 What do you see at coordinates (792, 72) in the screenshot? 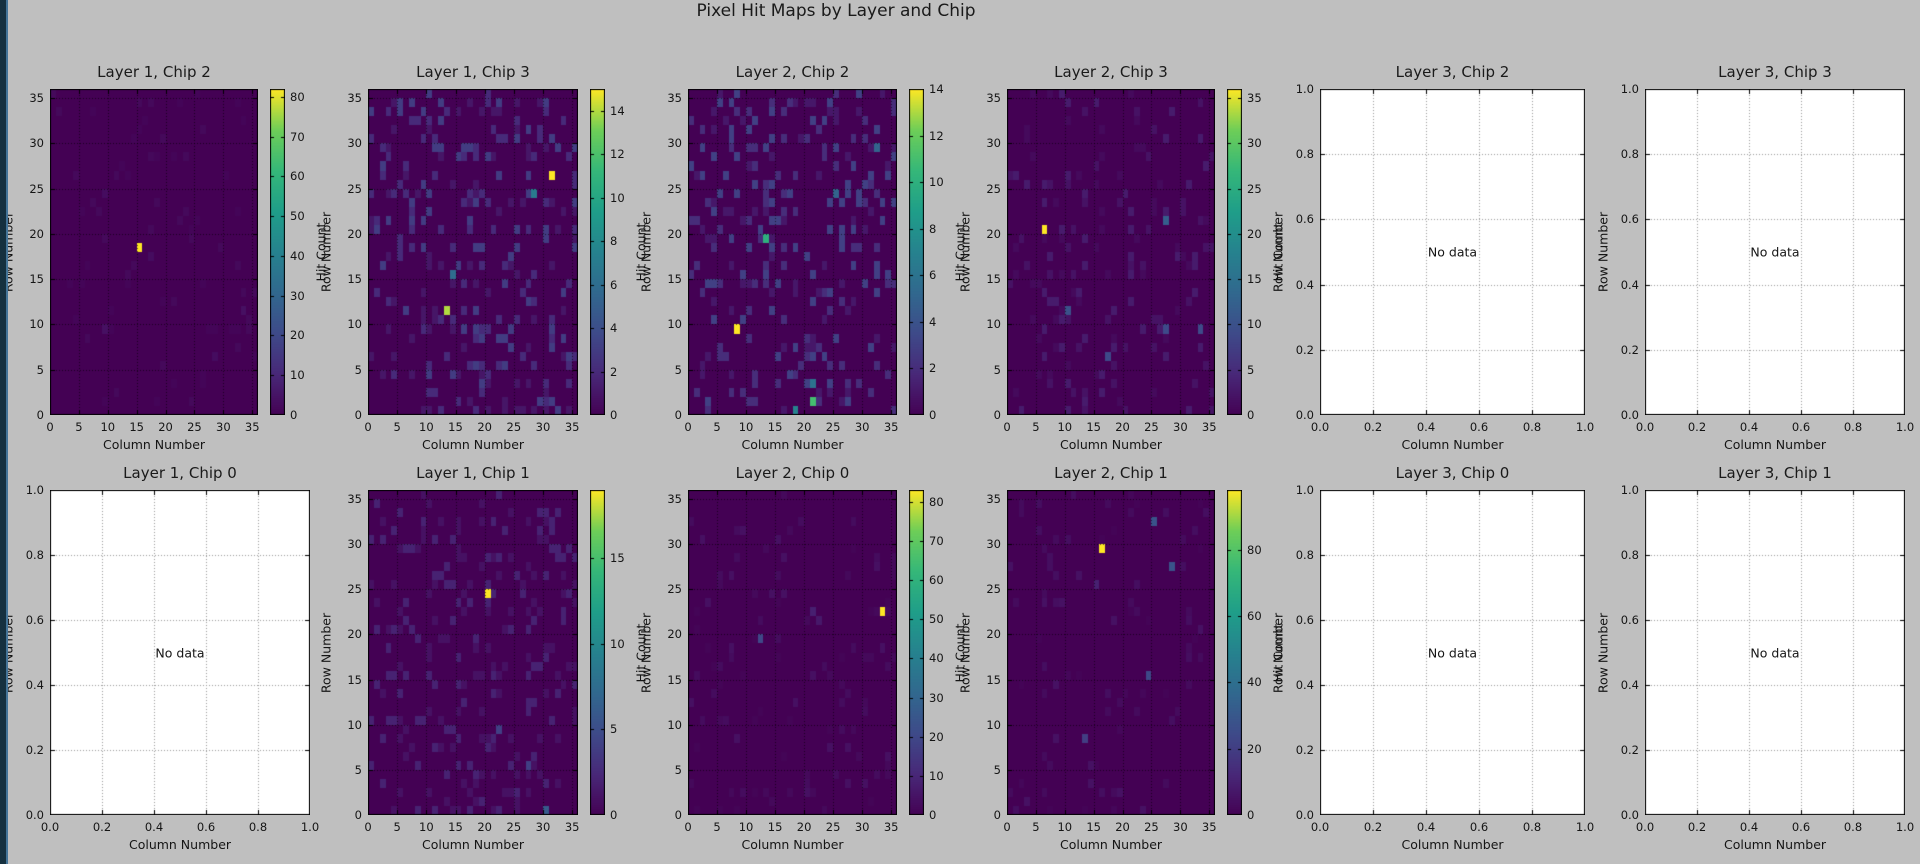
I see `subplot-title: Layer 2, Chip 2` at bounding box center [792, 72].